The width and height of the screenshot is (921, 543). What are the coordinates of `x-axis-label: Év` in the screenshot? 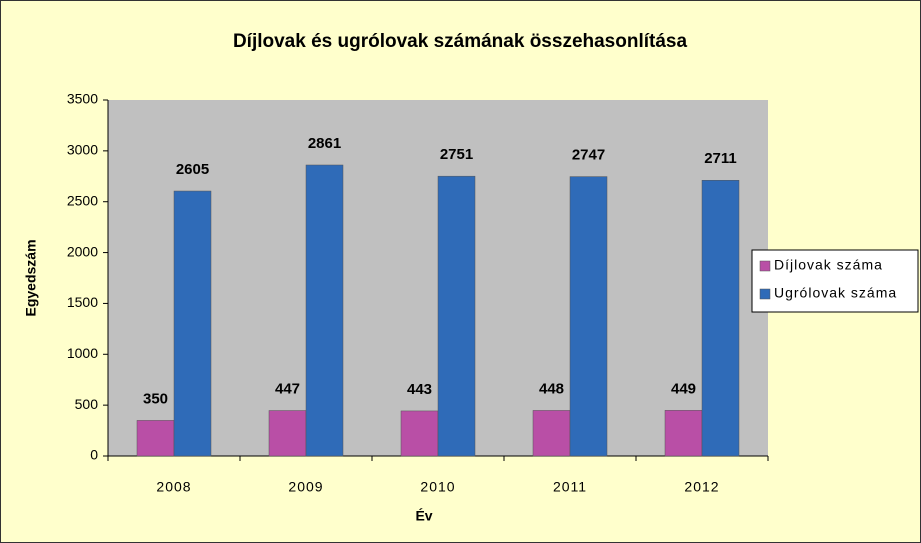 It's located at (423, 516).